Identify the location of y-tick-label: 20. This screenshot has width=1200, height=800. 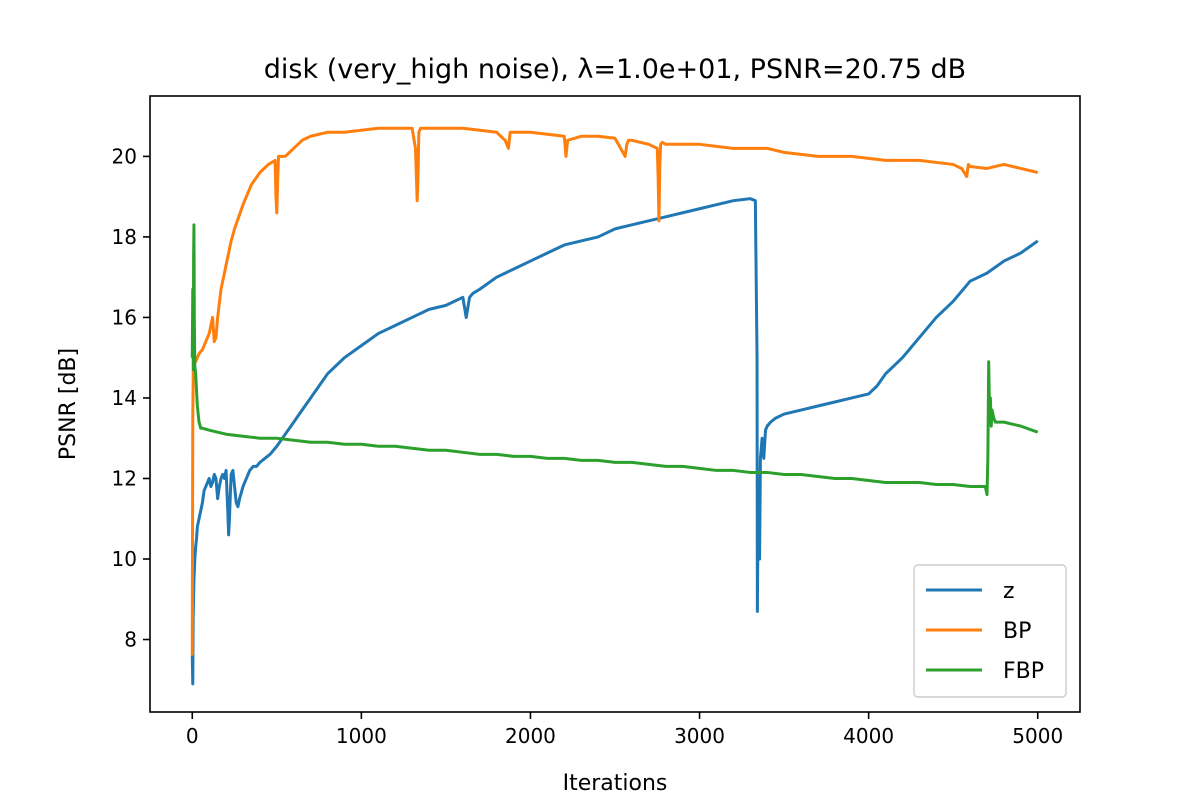
(124, 156).